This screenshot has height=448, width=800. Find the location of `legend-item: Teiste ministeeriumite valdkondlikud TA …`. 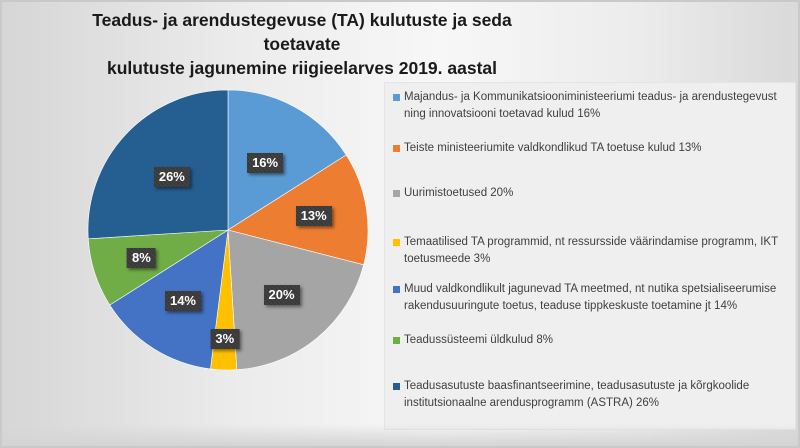

legend-item: Teiste ministeeriumite valdkondlikud TA … is located at coordinates (590, 148).